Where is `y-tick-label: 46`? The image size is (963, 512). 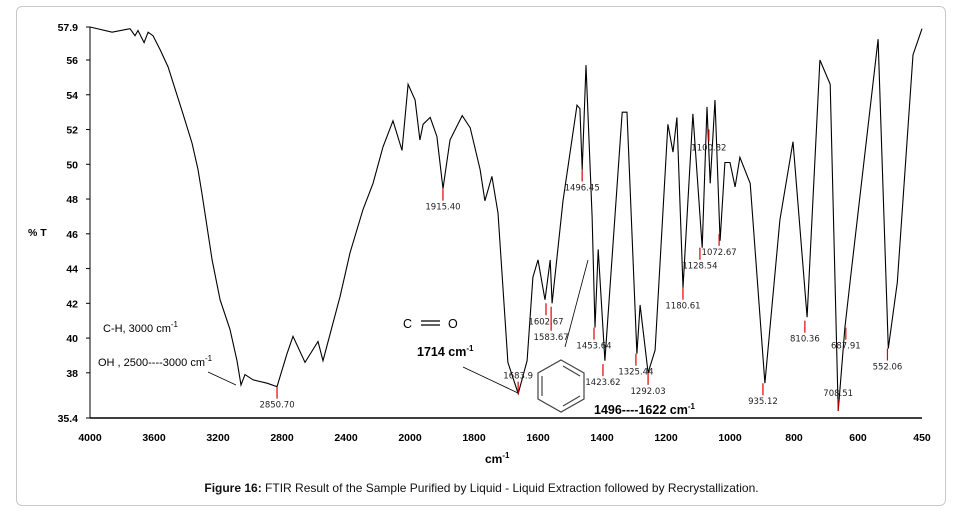 y-tick-label: 46 is located at coordinates (72, 235).